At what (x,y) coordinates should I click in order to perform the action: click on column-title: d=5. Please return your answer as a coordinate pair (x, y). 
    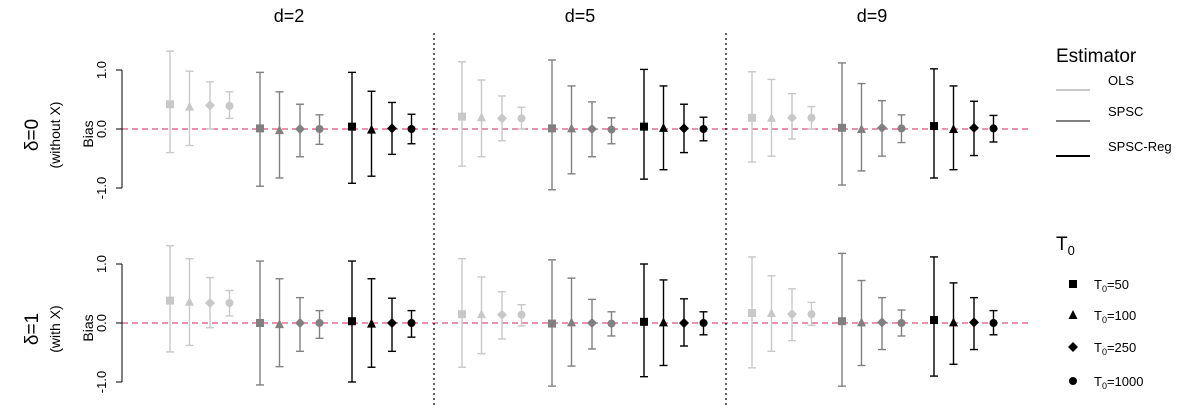
    Looking at the image, I should click on (580, 16).